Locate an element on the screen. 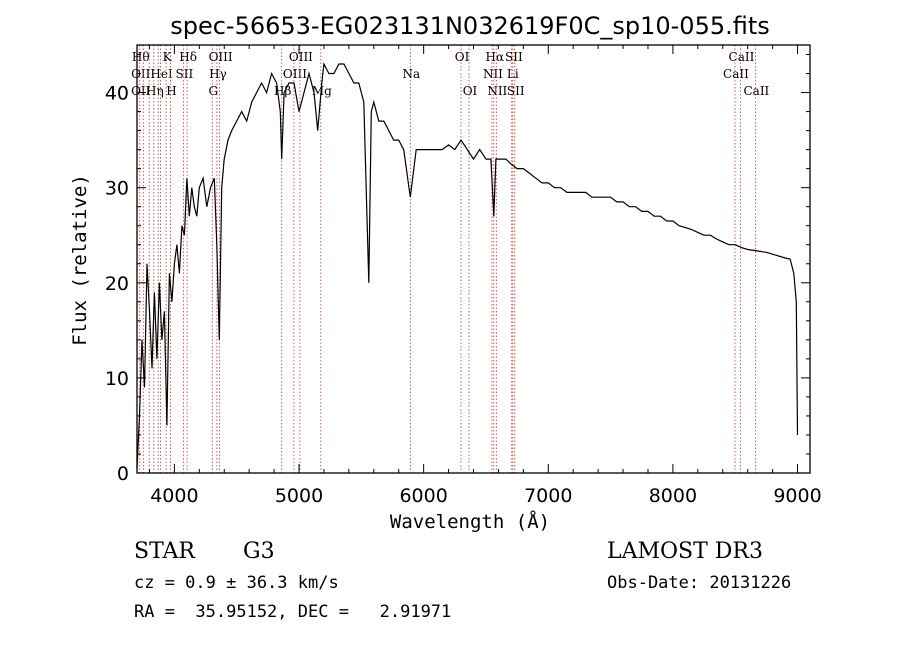  y-tick-label: 10 is located at coordinates (117, 379).